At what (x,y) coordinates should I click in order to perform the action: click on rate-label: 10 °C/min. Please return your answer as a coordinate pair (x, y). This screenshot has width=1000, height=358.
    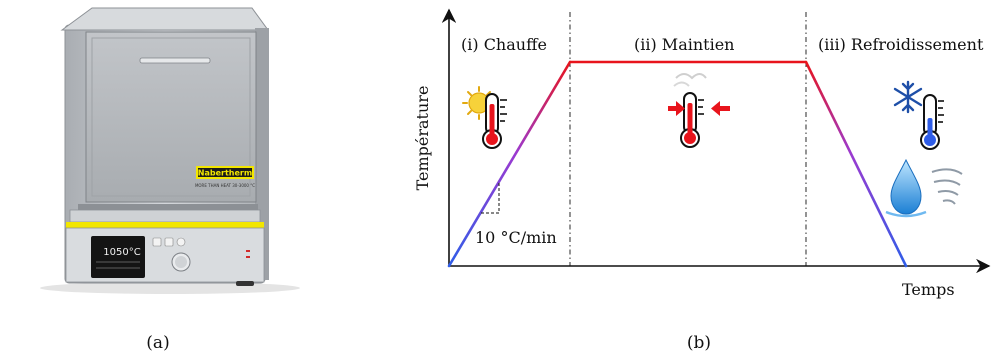
    Looking at the image, I should click on (516, 237).